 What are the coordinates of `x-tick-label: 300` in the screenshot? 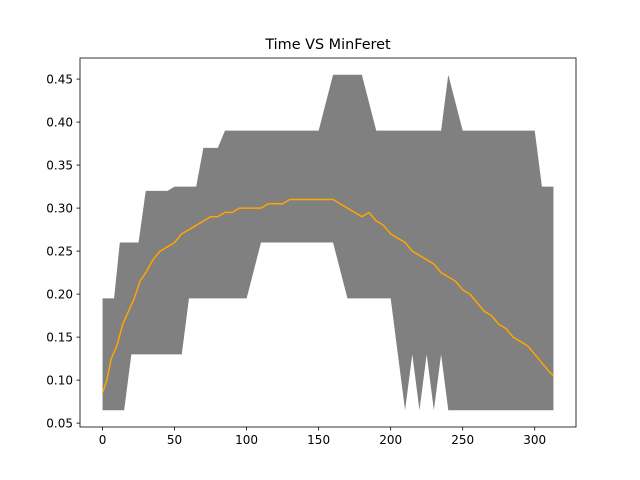 It's located at (534, 440).